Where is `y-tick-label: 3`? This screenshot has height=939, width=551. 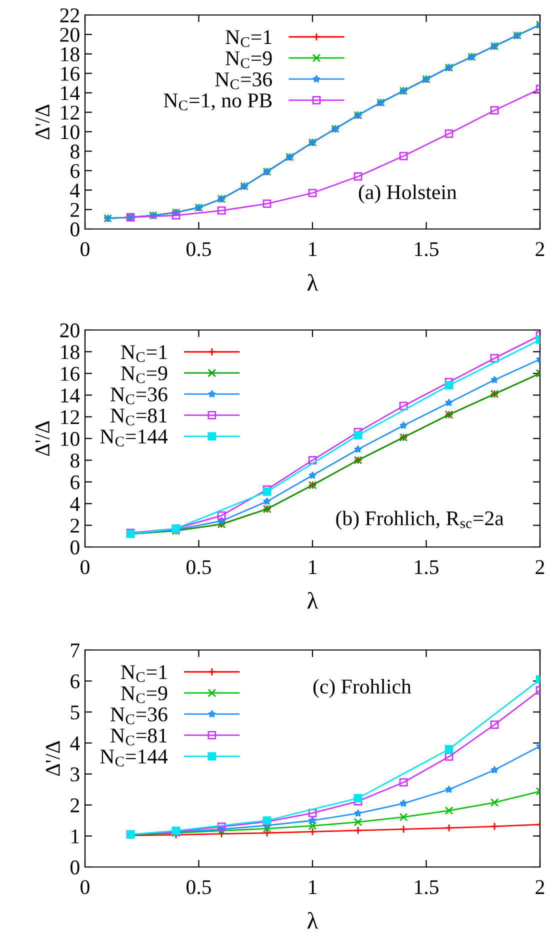 y-tick-label: 3 is located at coordinates (75, 774).